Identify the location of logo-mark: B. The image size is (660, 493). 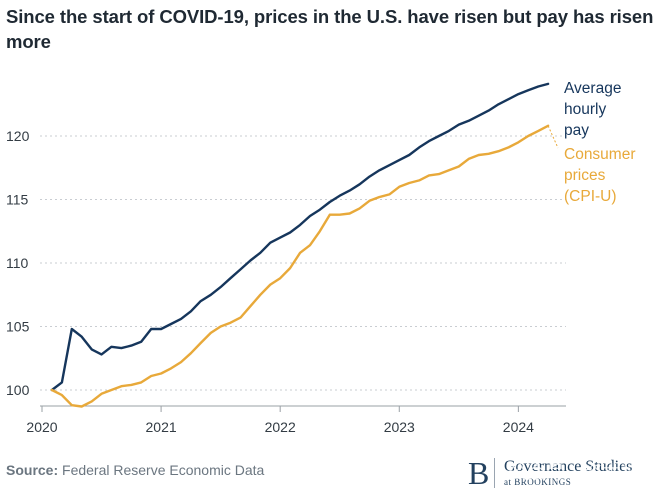
(479, 473).